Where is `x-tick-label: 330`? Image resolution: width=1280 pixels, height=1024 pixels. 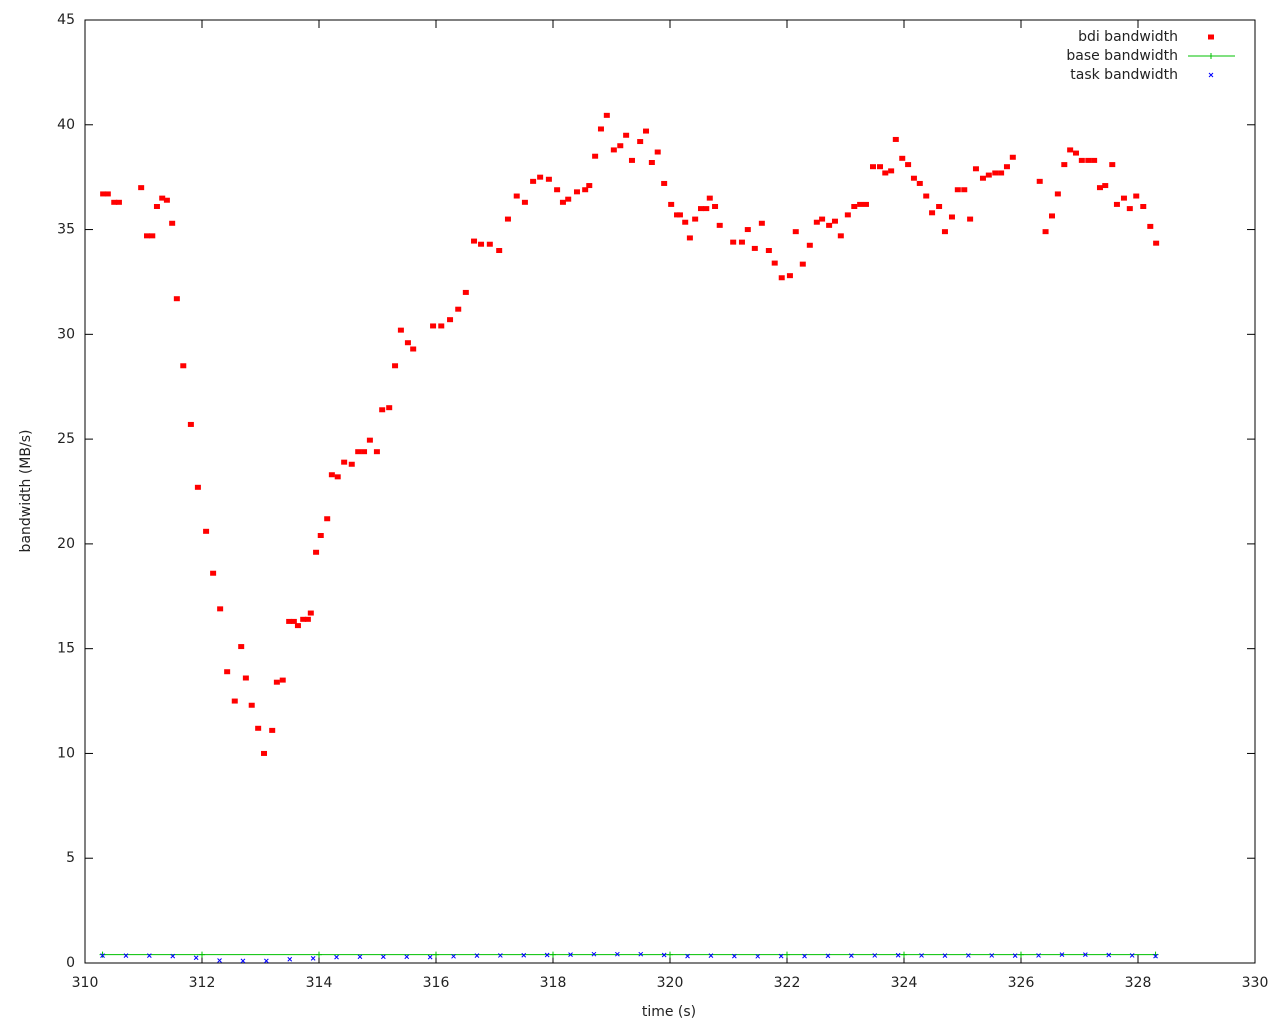
x-tick-label: 330 is located at coordinates (1255, 983).